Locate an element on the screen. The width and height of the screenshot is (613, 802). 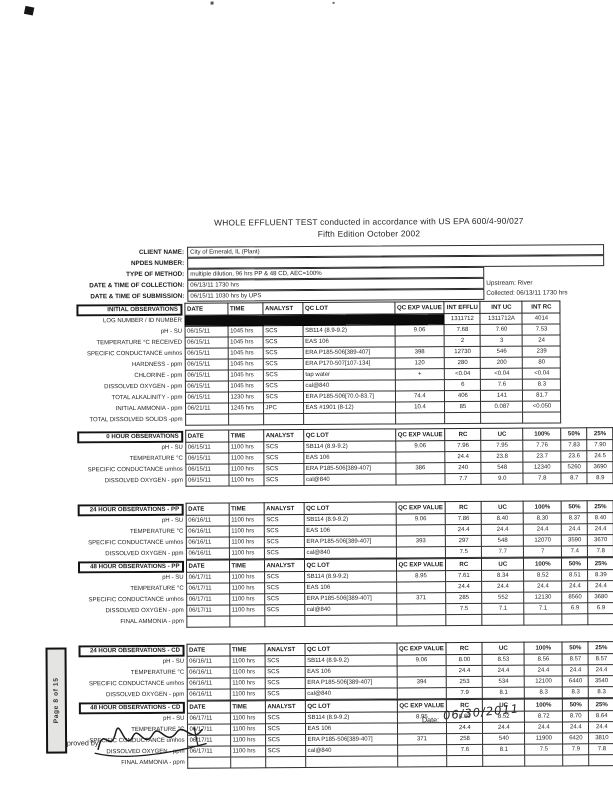
section-title: INITIAL OBSERVATIONS is located at coordinates (129, 309).